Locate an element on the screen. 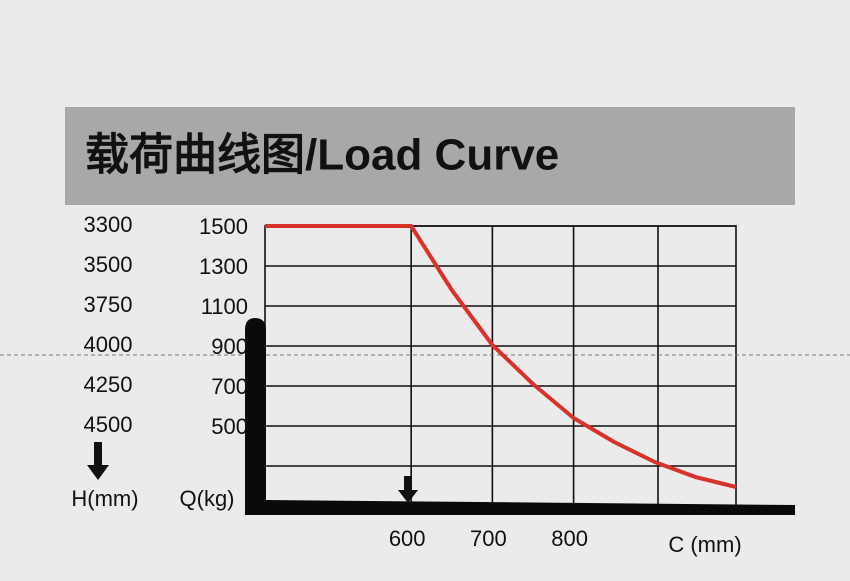  y-tick-label: 700 is located at coordinates (229, 386).